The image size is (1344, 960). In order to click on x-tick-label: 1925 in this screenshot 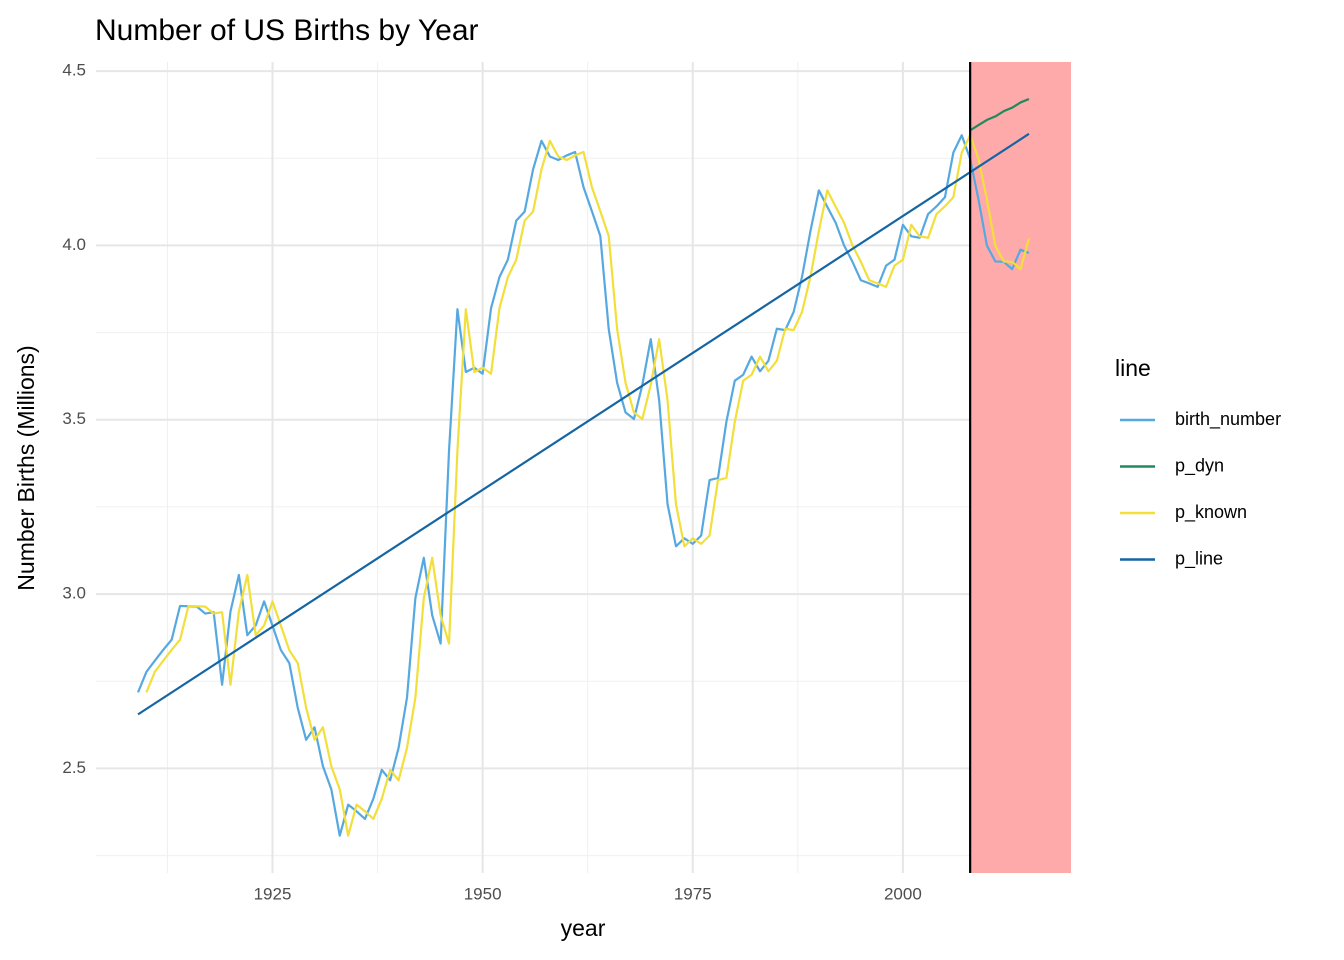, I will do `click(273, 893)`.